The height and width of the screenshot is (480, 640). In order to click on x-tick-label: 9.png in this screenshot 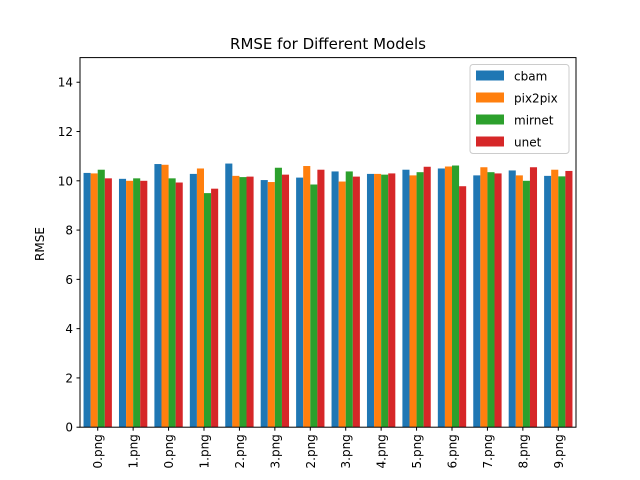, I will do `click(559, 451)`.